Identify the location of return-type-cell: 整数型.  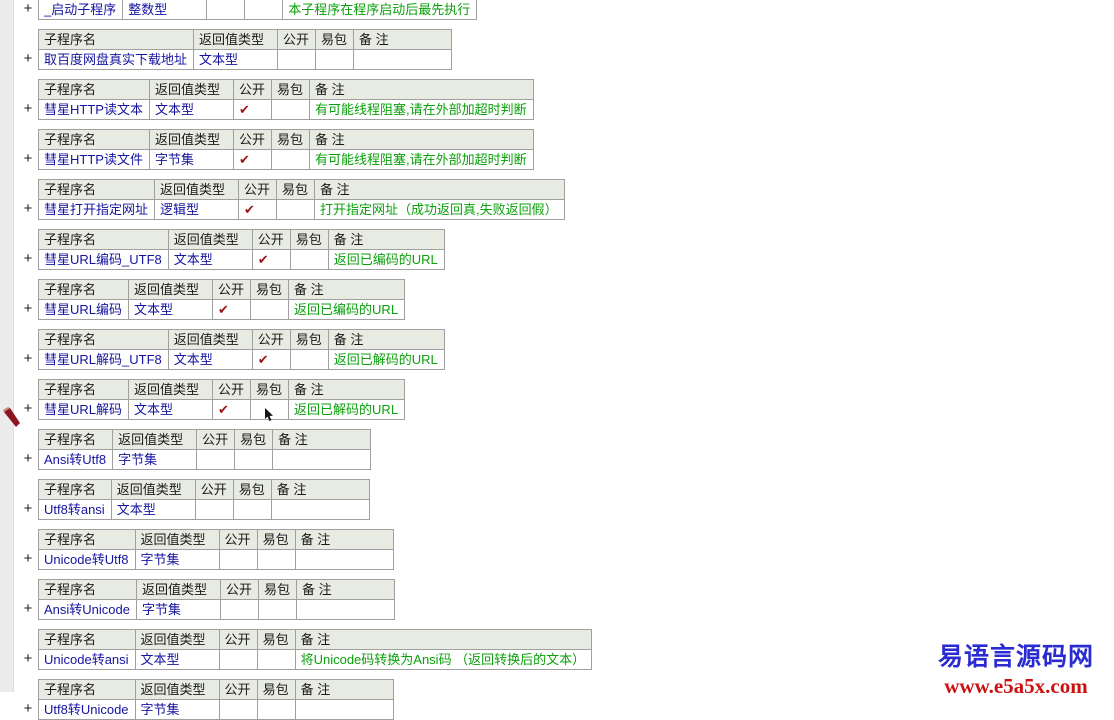
(165, 10).